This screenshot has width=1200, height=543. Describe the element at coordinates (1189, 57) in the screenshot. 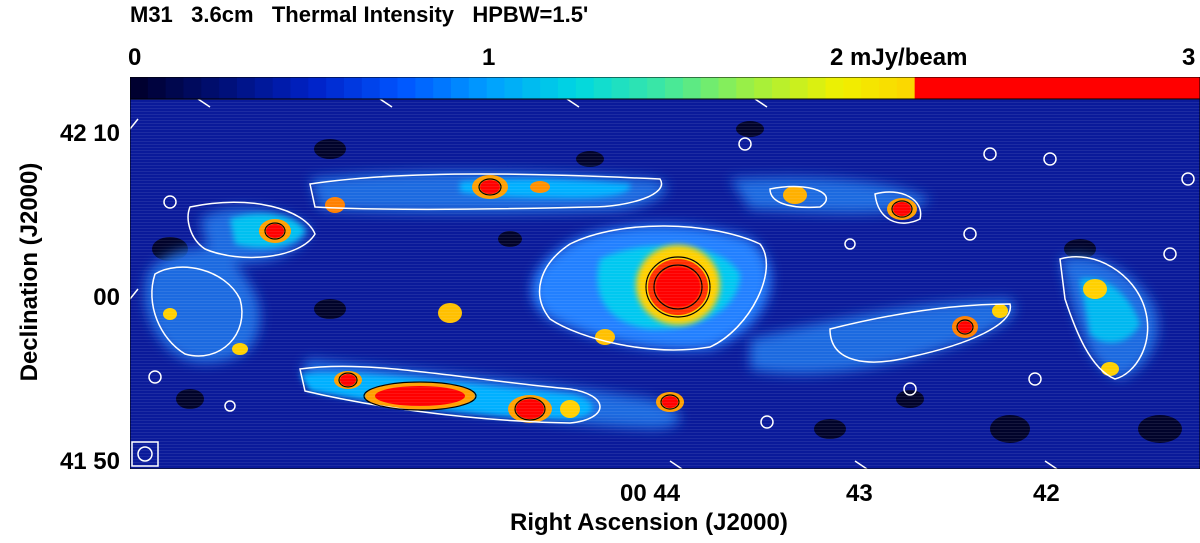

I see `colorbar-label-3: 3` at that location.